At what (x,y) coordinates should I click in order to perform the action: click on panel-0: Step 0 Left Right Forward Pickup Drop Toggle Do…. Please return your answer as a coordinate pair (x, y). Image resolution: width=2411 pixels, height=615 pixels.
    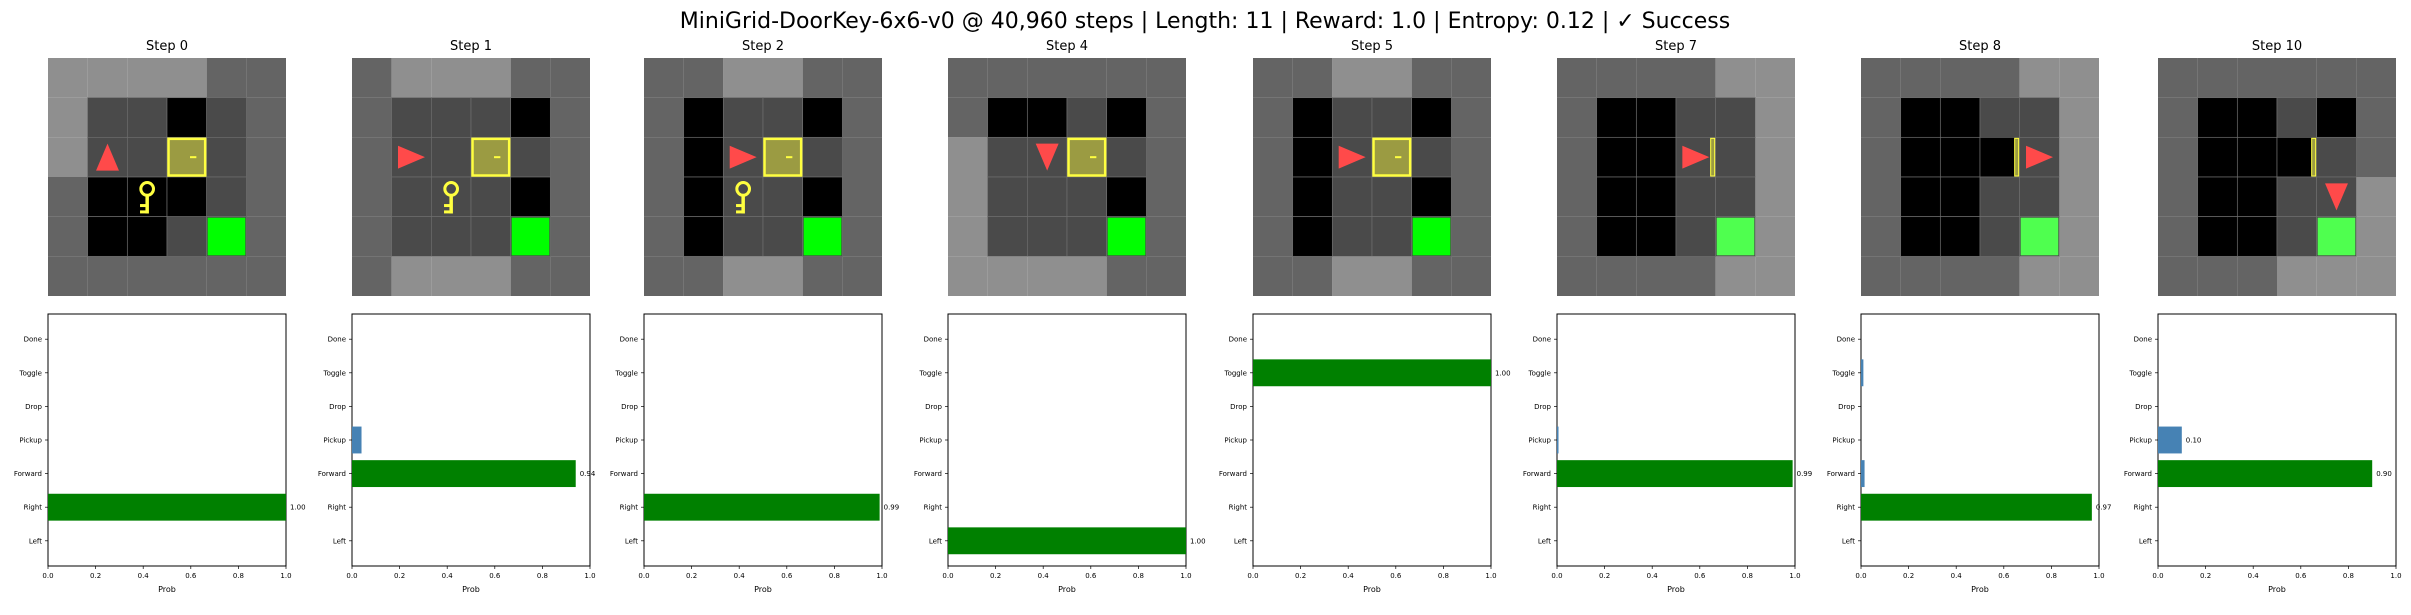
    Looking at the image, I should click on (160, 316).